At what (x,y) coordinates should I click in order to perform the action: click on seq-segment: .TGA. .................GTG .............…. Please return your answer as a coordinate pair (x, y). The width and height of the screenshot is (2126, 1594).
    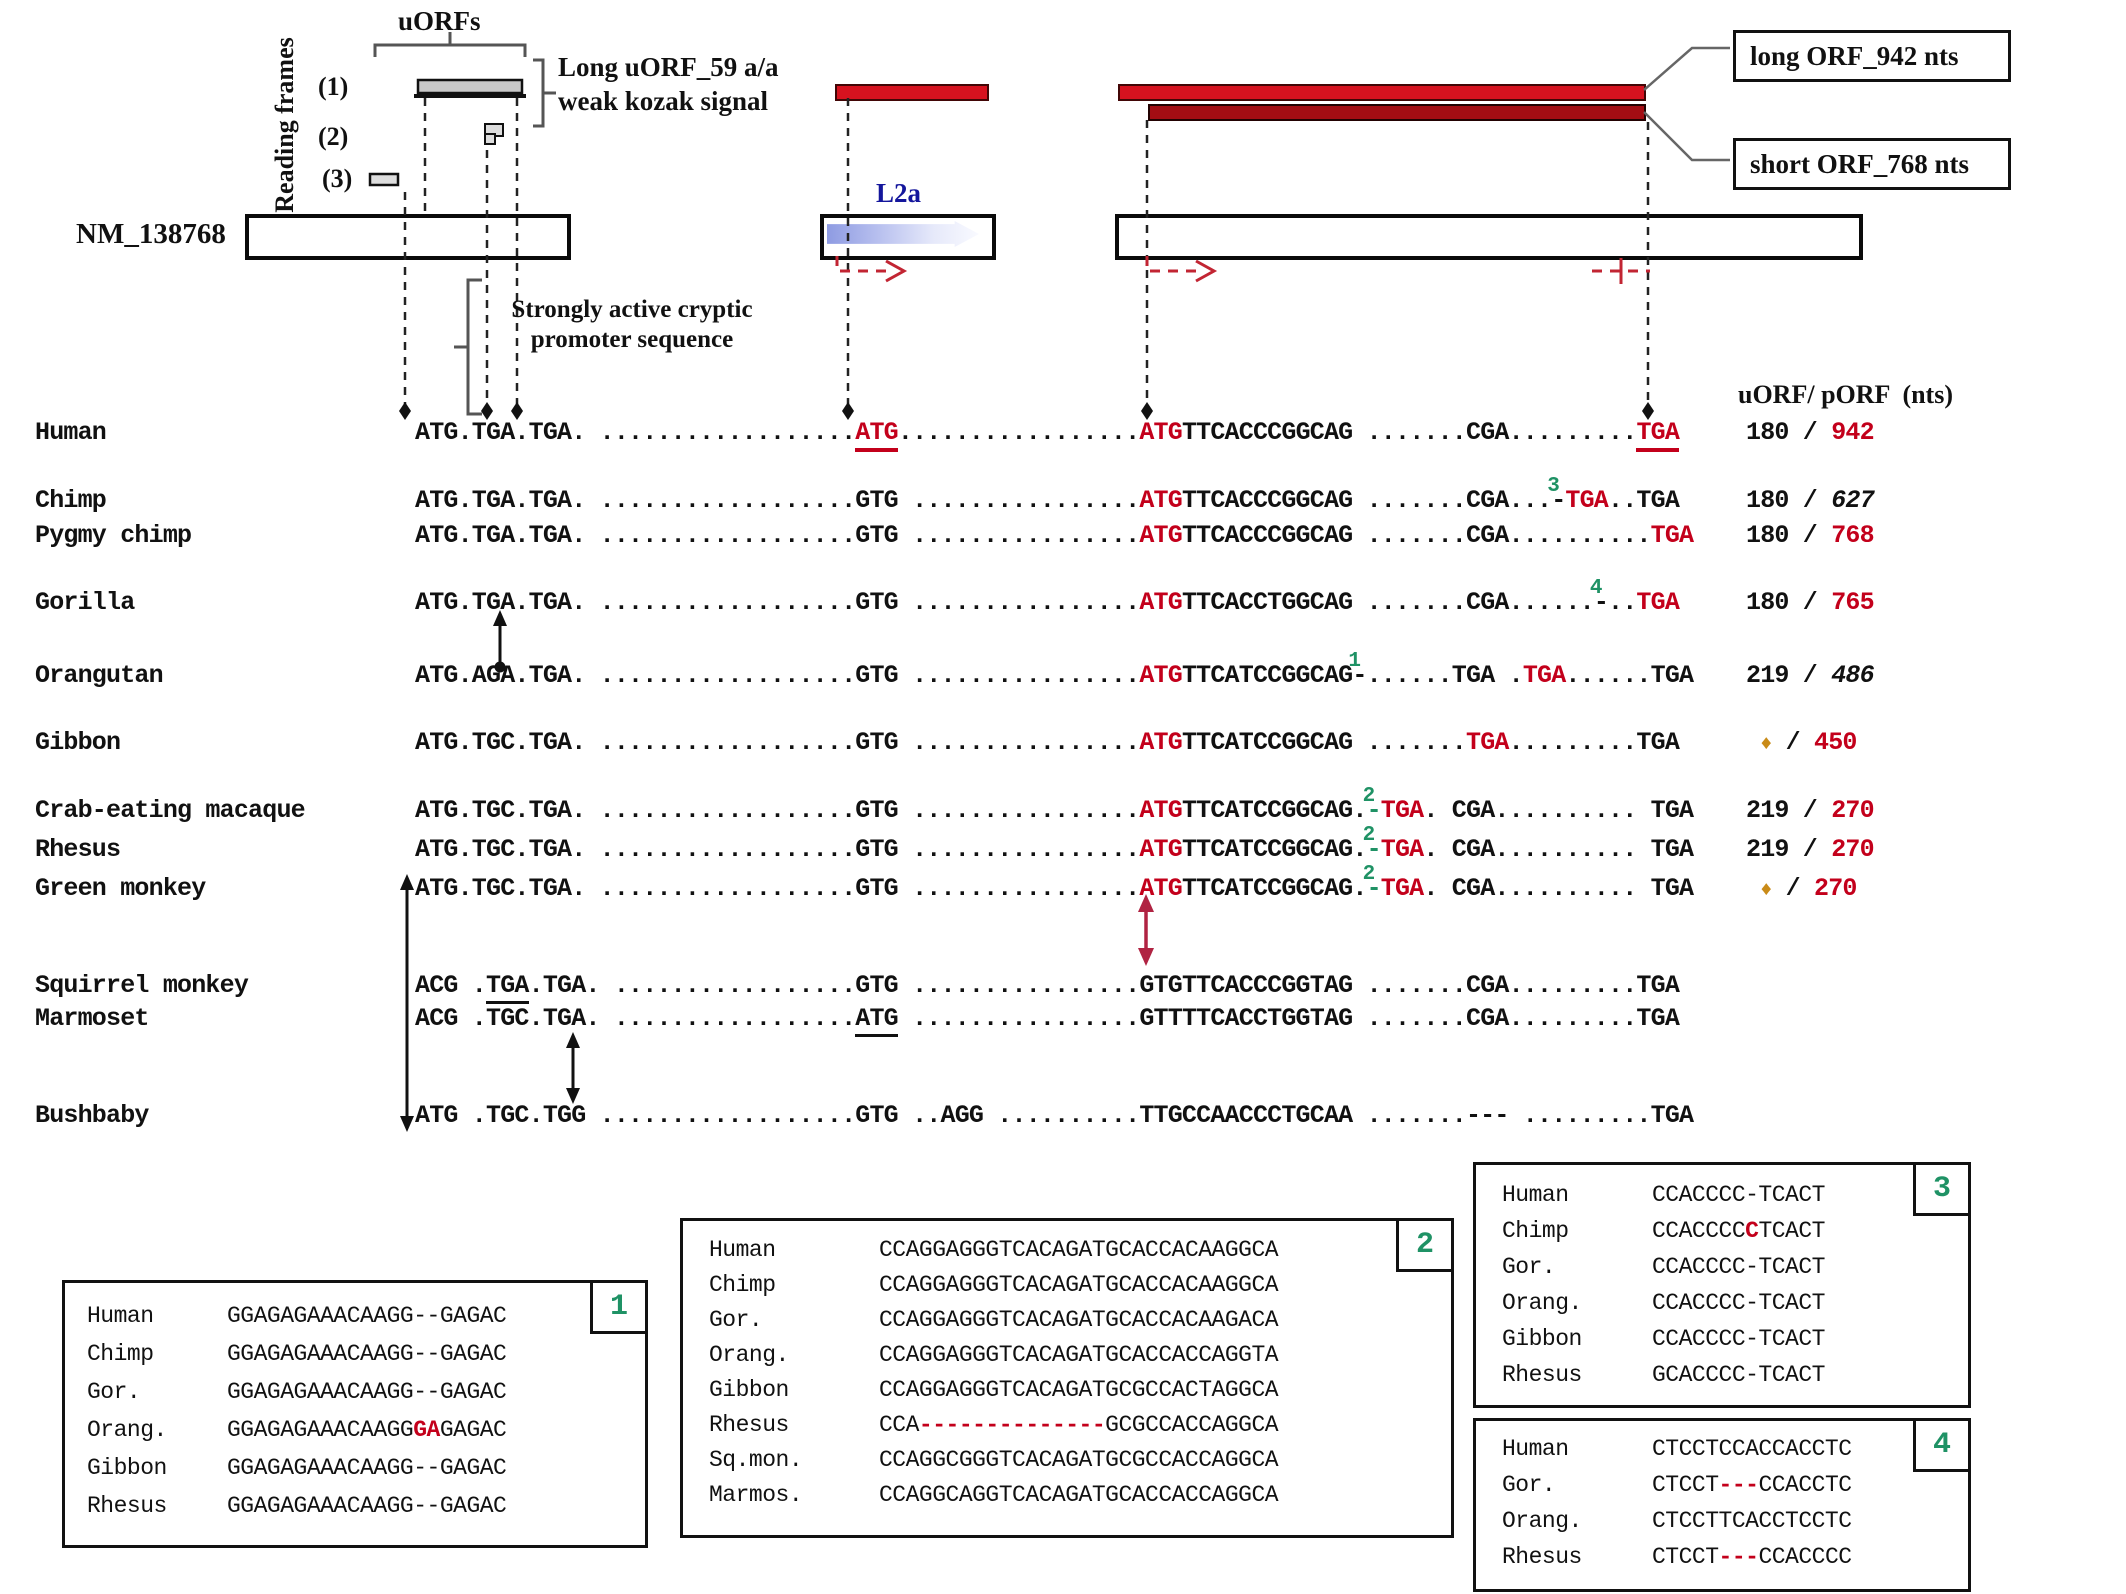
    Looking at the image, I should click on (1104, 985).